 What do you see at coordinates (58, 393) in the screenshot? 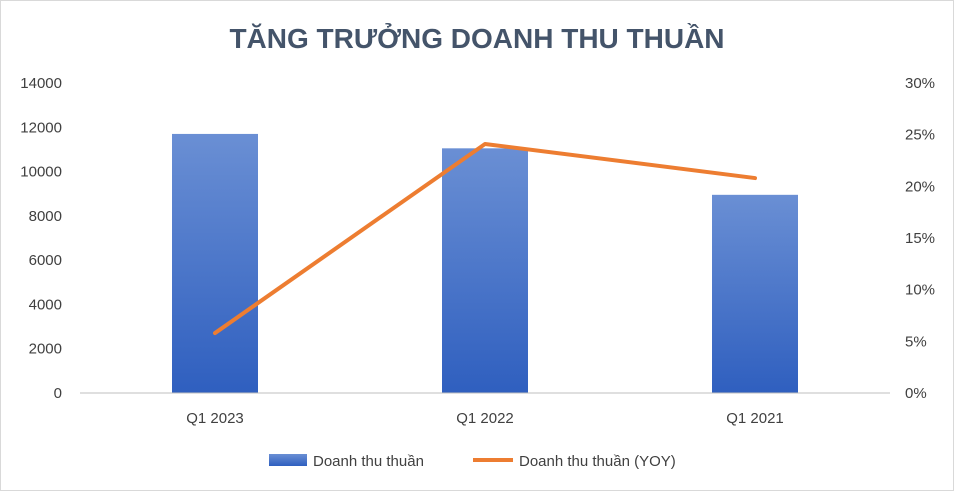
I see `y-left-tick-label: 0` at bounding box center [58, 393].